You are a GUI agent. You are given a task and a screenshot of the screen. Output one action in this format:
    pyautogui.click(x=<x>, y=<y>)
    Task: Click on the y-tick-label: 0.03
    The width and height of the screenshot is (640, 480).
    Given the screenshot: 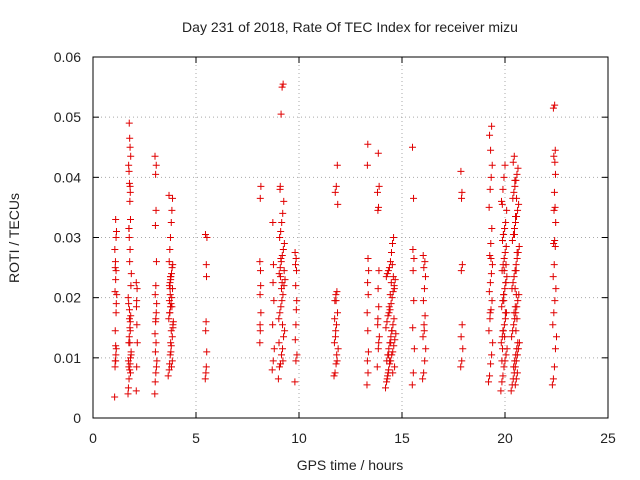 What is the action you would take?
    pyautogui.click(x=67, y=238)
    